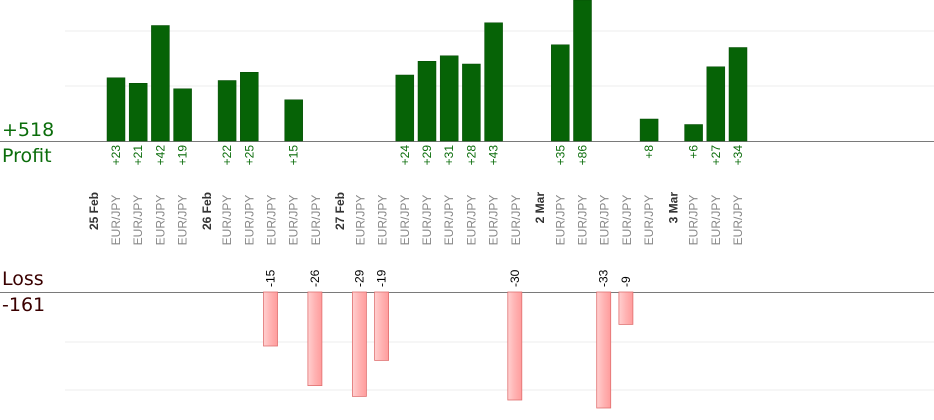 This screenshot has width=934, height=420. Describe the element at coordinates (315, 278) in the screenshot. I see `loss-value-label: -26` at that location.